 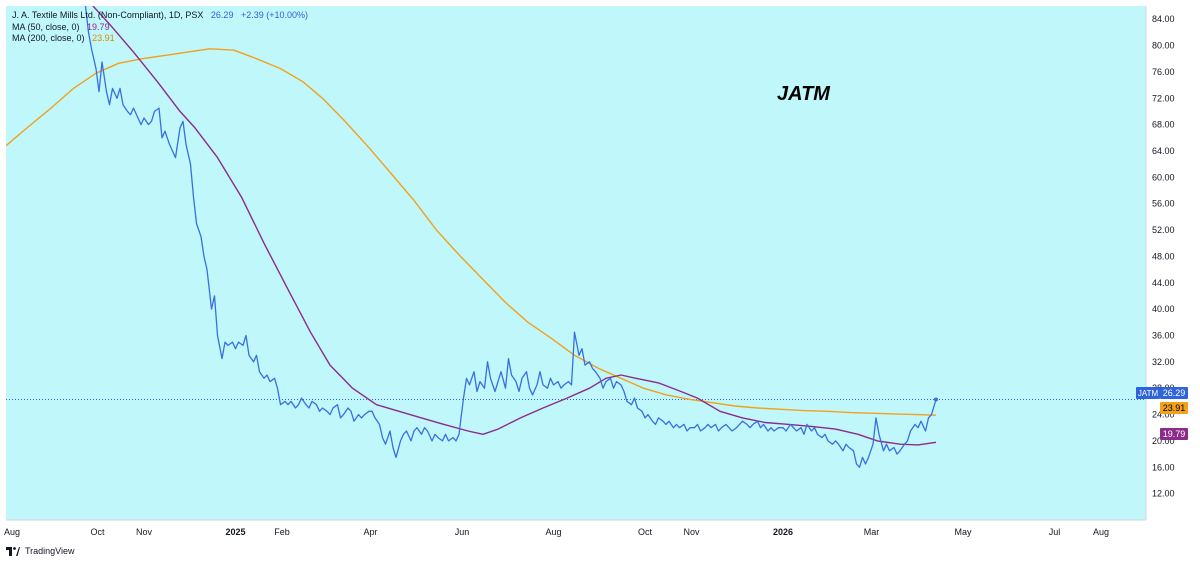 I want to click on ma200-tag: 23.91, so click(x=1174, y=408).